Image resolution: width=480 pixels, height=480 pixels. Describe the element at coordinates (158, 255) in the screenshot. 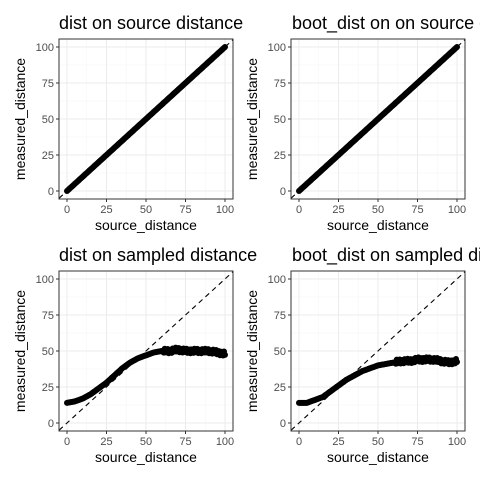

I see `panel-title: dist on sampled distance` at that location.